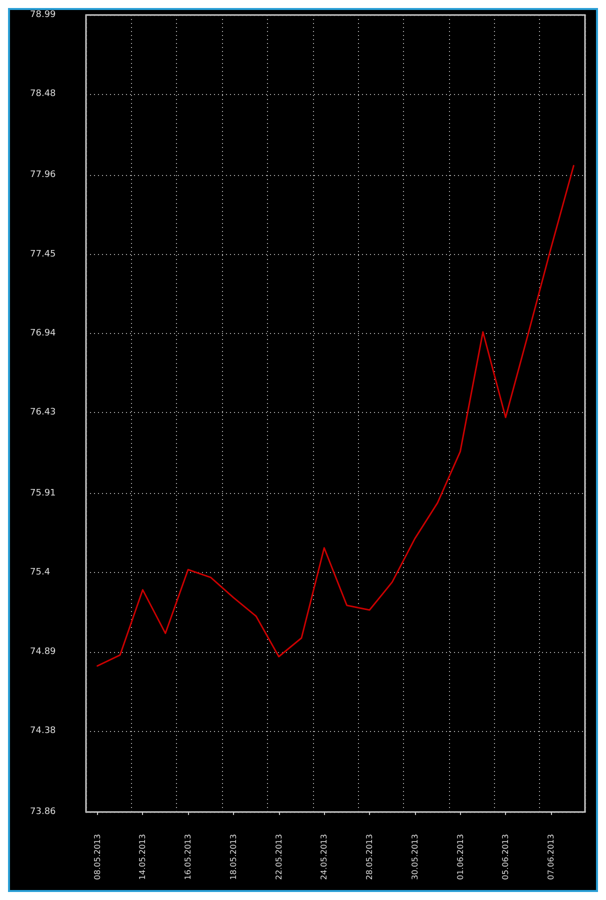 The height and width of the screenshot is (900, 606). Describe the element at coordinates (40, 573) in the screenshot. I see `y-tick-label: 75.4` at that location.